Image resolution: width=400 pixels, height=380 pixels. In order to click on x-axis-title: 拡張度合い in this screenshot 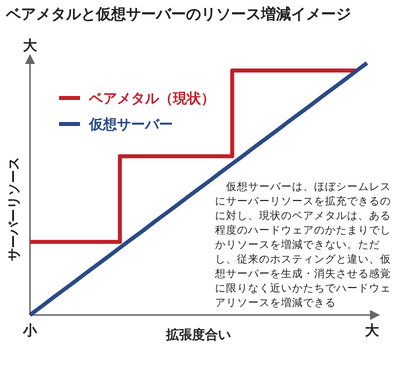, I will do `click(198, 335)`.